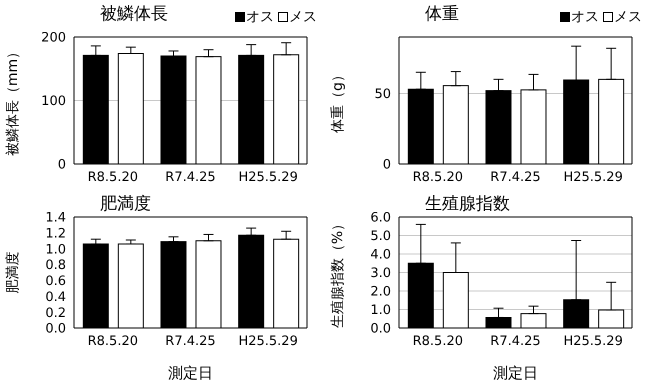 Image resolution: width=658 pixels, height=386 pixels. Describe the element at coordinates (12, 100) in the screenshot. I see `y-axis-title: 被鱗体長（mm）` at that location.